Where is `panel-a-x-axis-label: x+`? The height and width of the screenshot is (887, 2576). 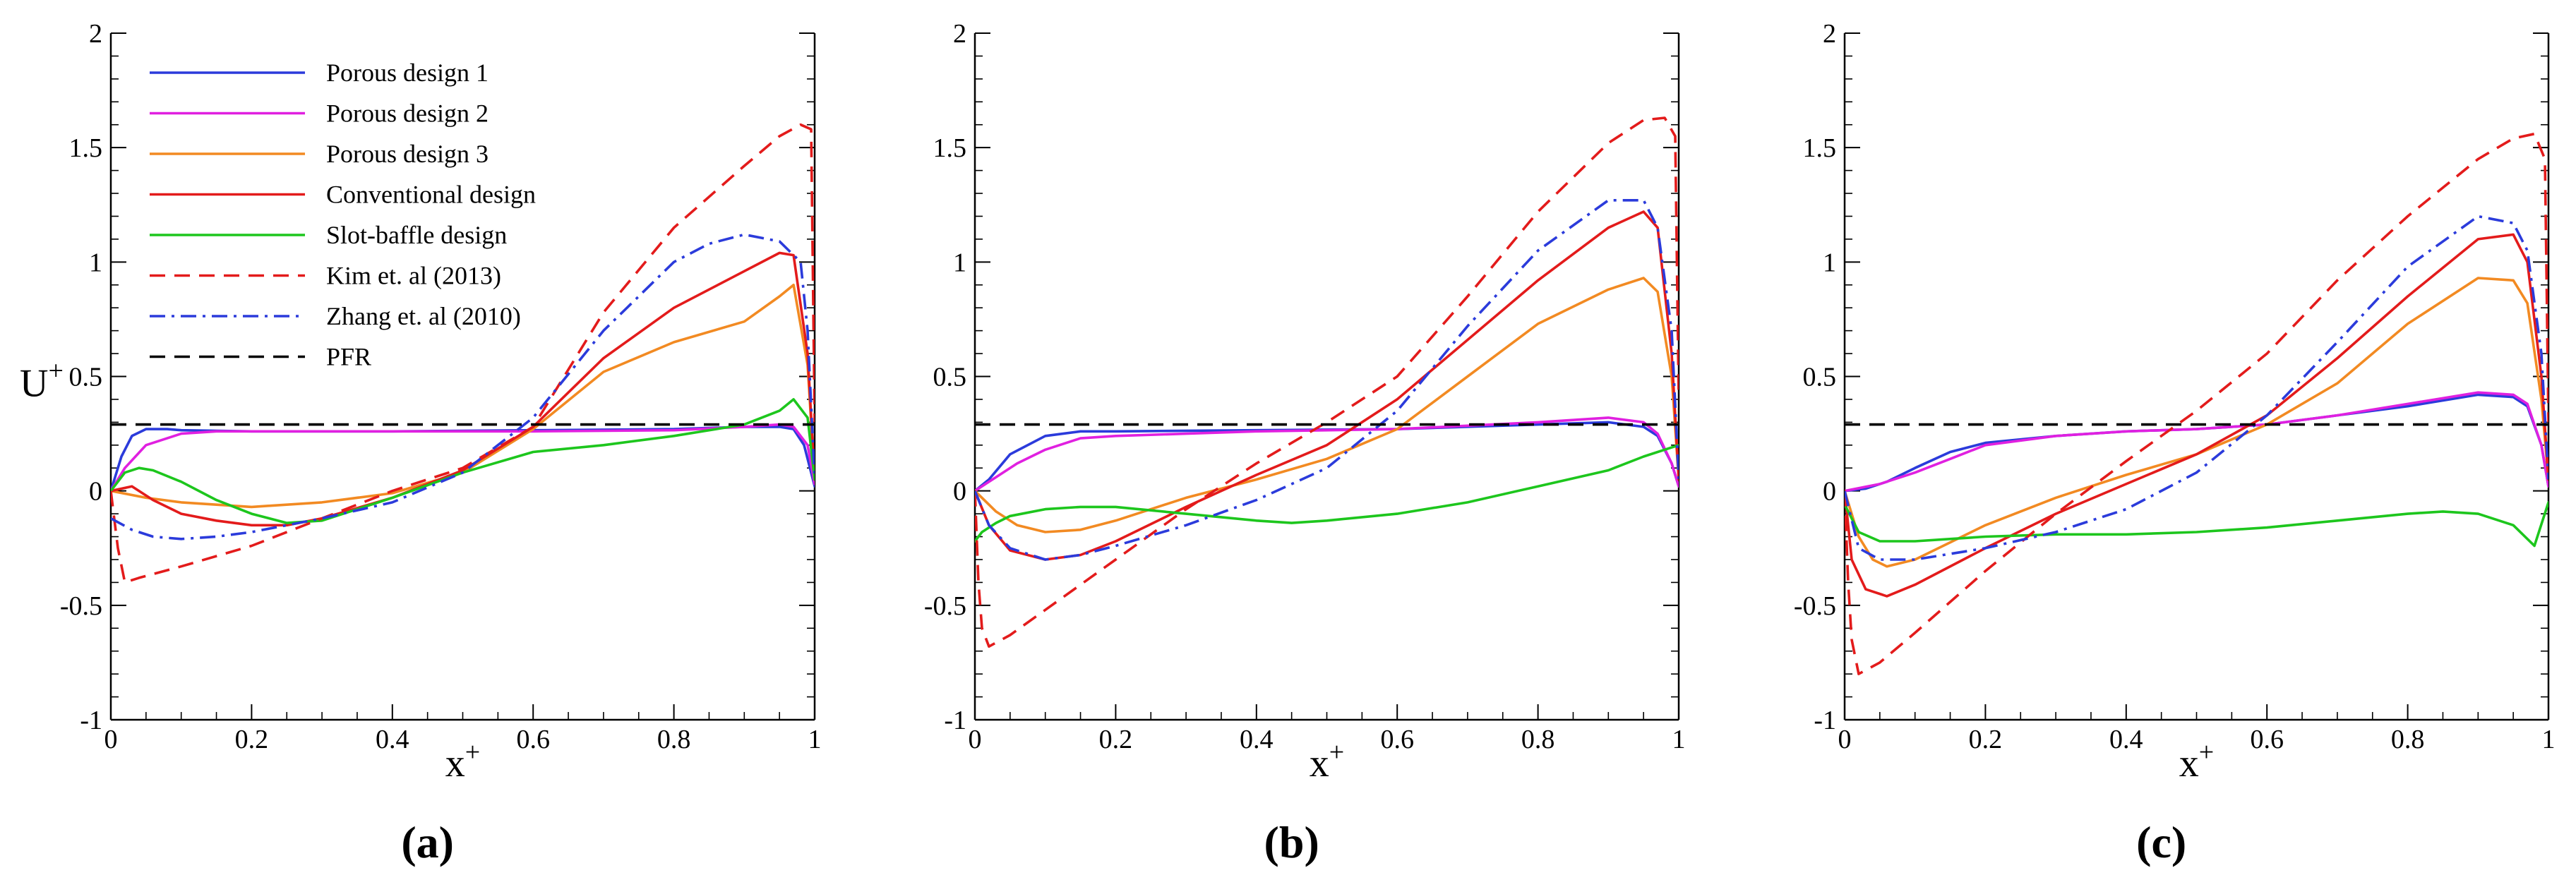
panel-a-x-axis-label: x+ is located at coordinates (462, 761).